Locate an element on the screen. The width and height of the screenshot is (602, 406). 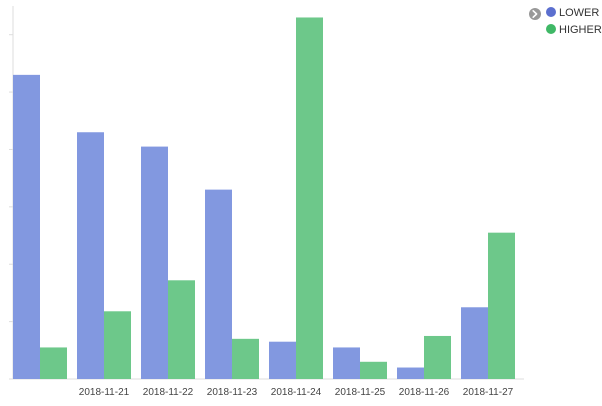
x-tick-label: 2018-11-24 is located at coordinates (296, 392).